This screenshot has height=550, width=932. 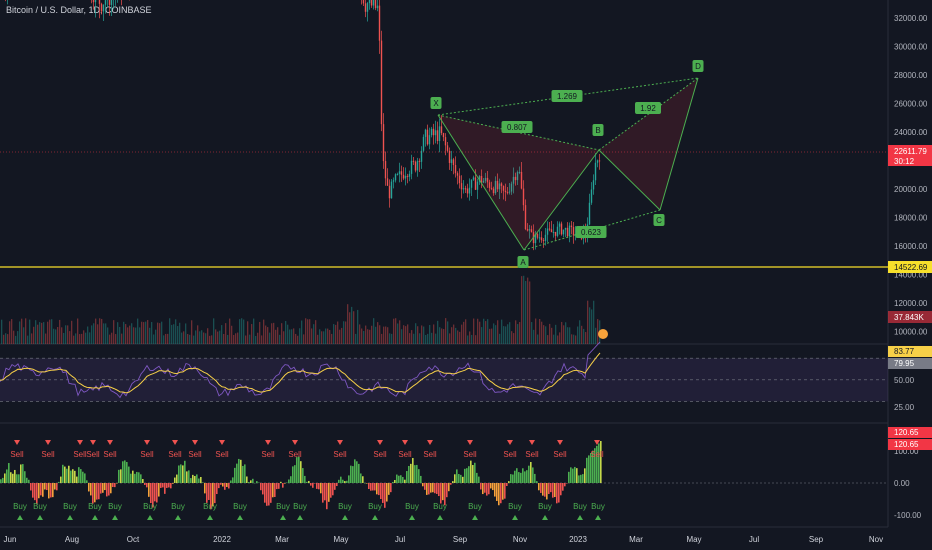 I want to click on point-c-label: C, so click(x=659, y=220).